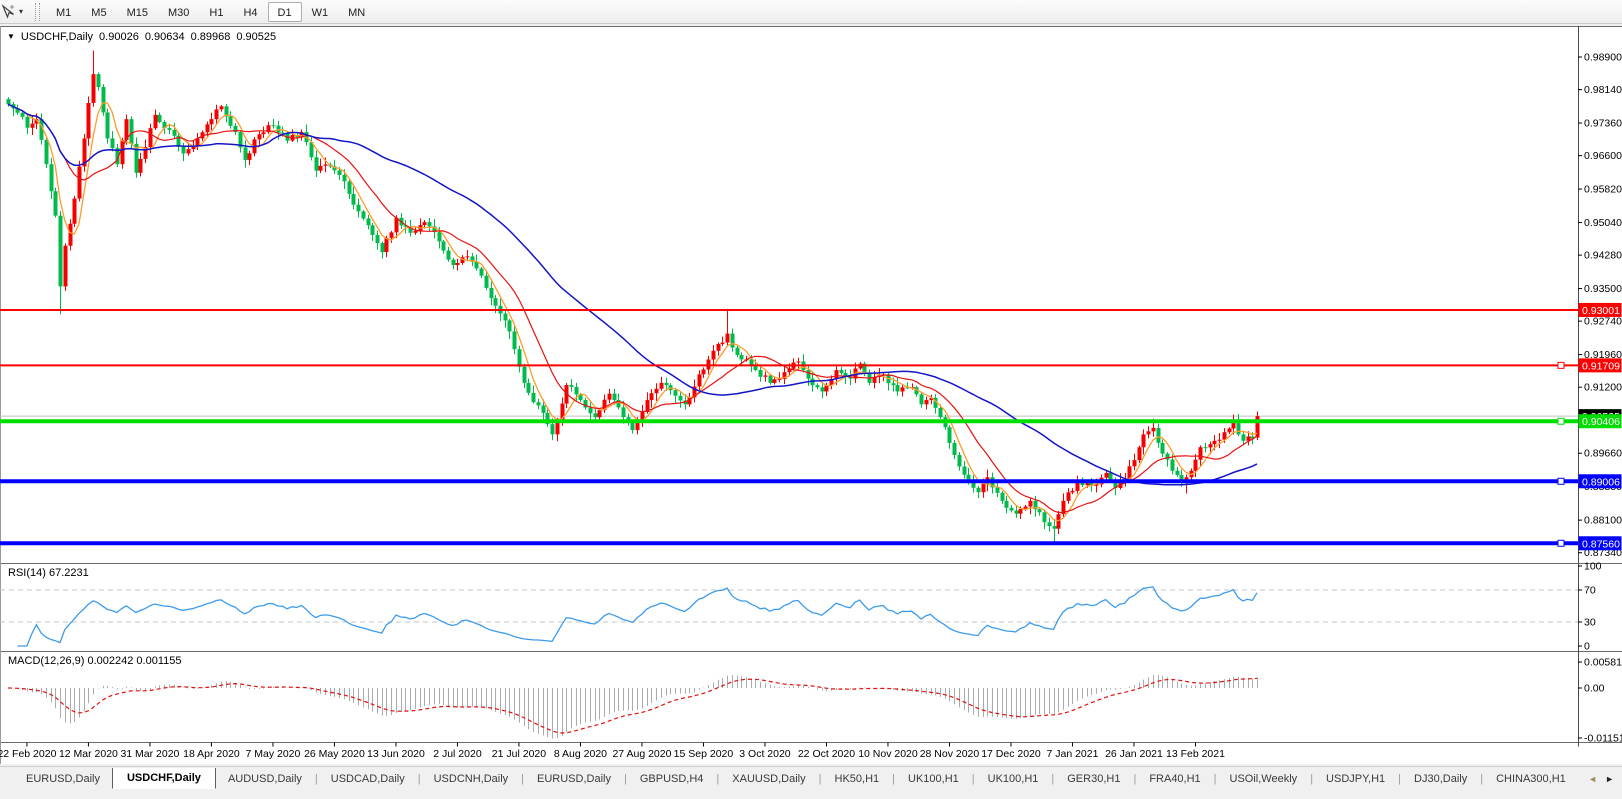  I want to click on timeframe-button-mn: MN, so click(357, 12).